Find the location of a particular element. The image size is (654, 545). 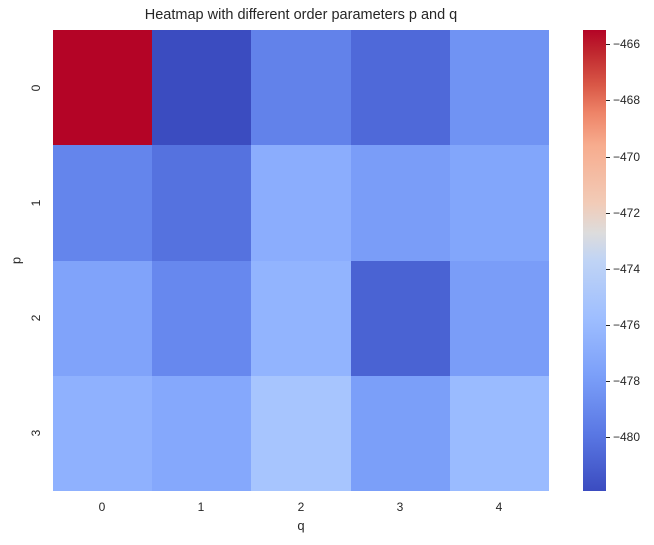

y-tick-0: 0 is located at coordinates (36, 88).